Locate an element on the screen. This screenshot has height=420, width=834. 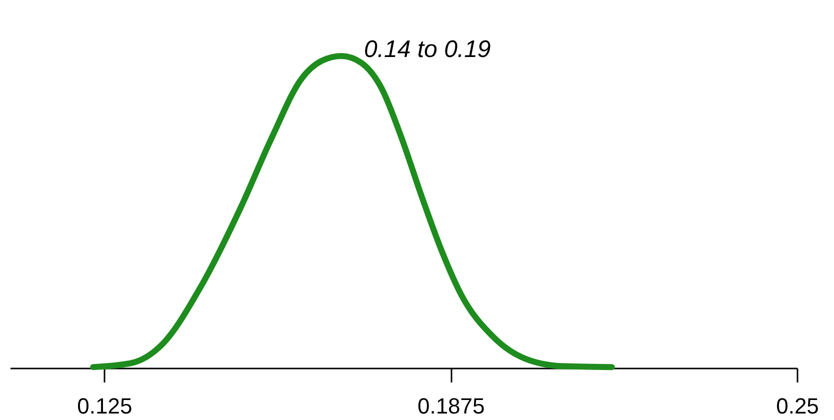
x-tick-label: 0.25 is located at coordinates (797, 406).